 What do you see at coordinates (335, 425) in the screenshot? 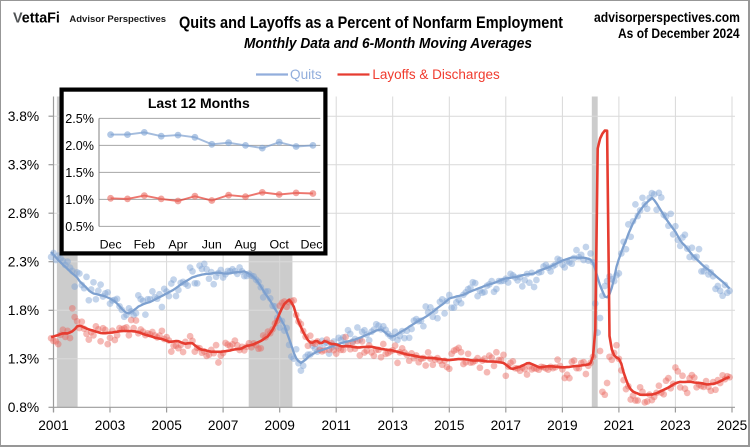
I see `svg-text: 2011` at bounding box center [335, 425].